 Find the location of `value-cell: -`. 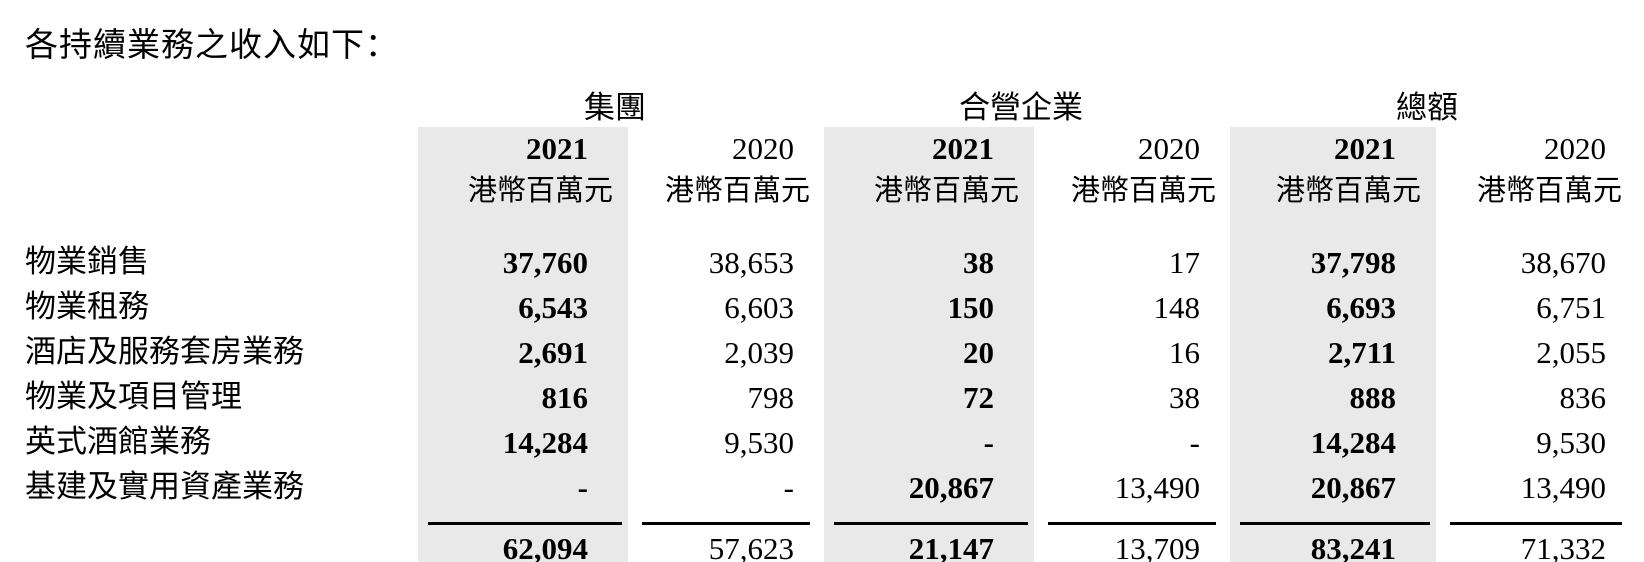

value-cell: - is located at coordinates (788, 487).